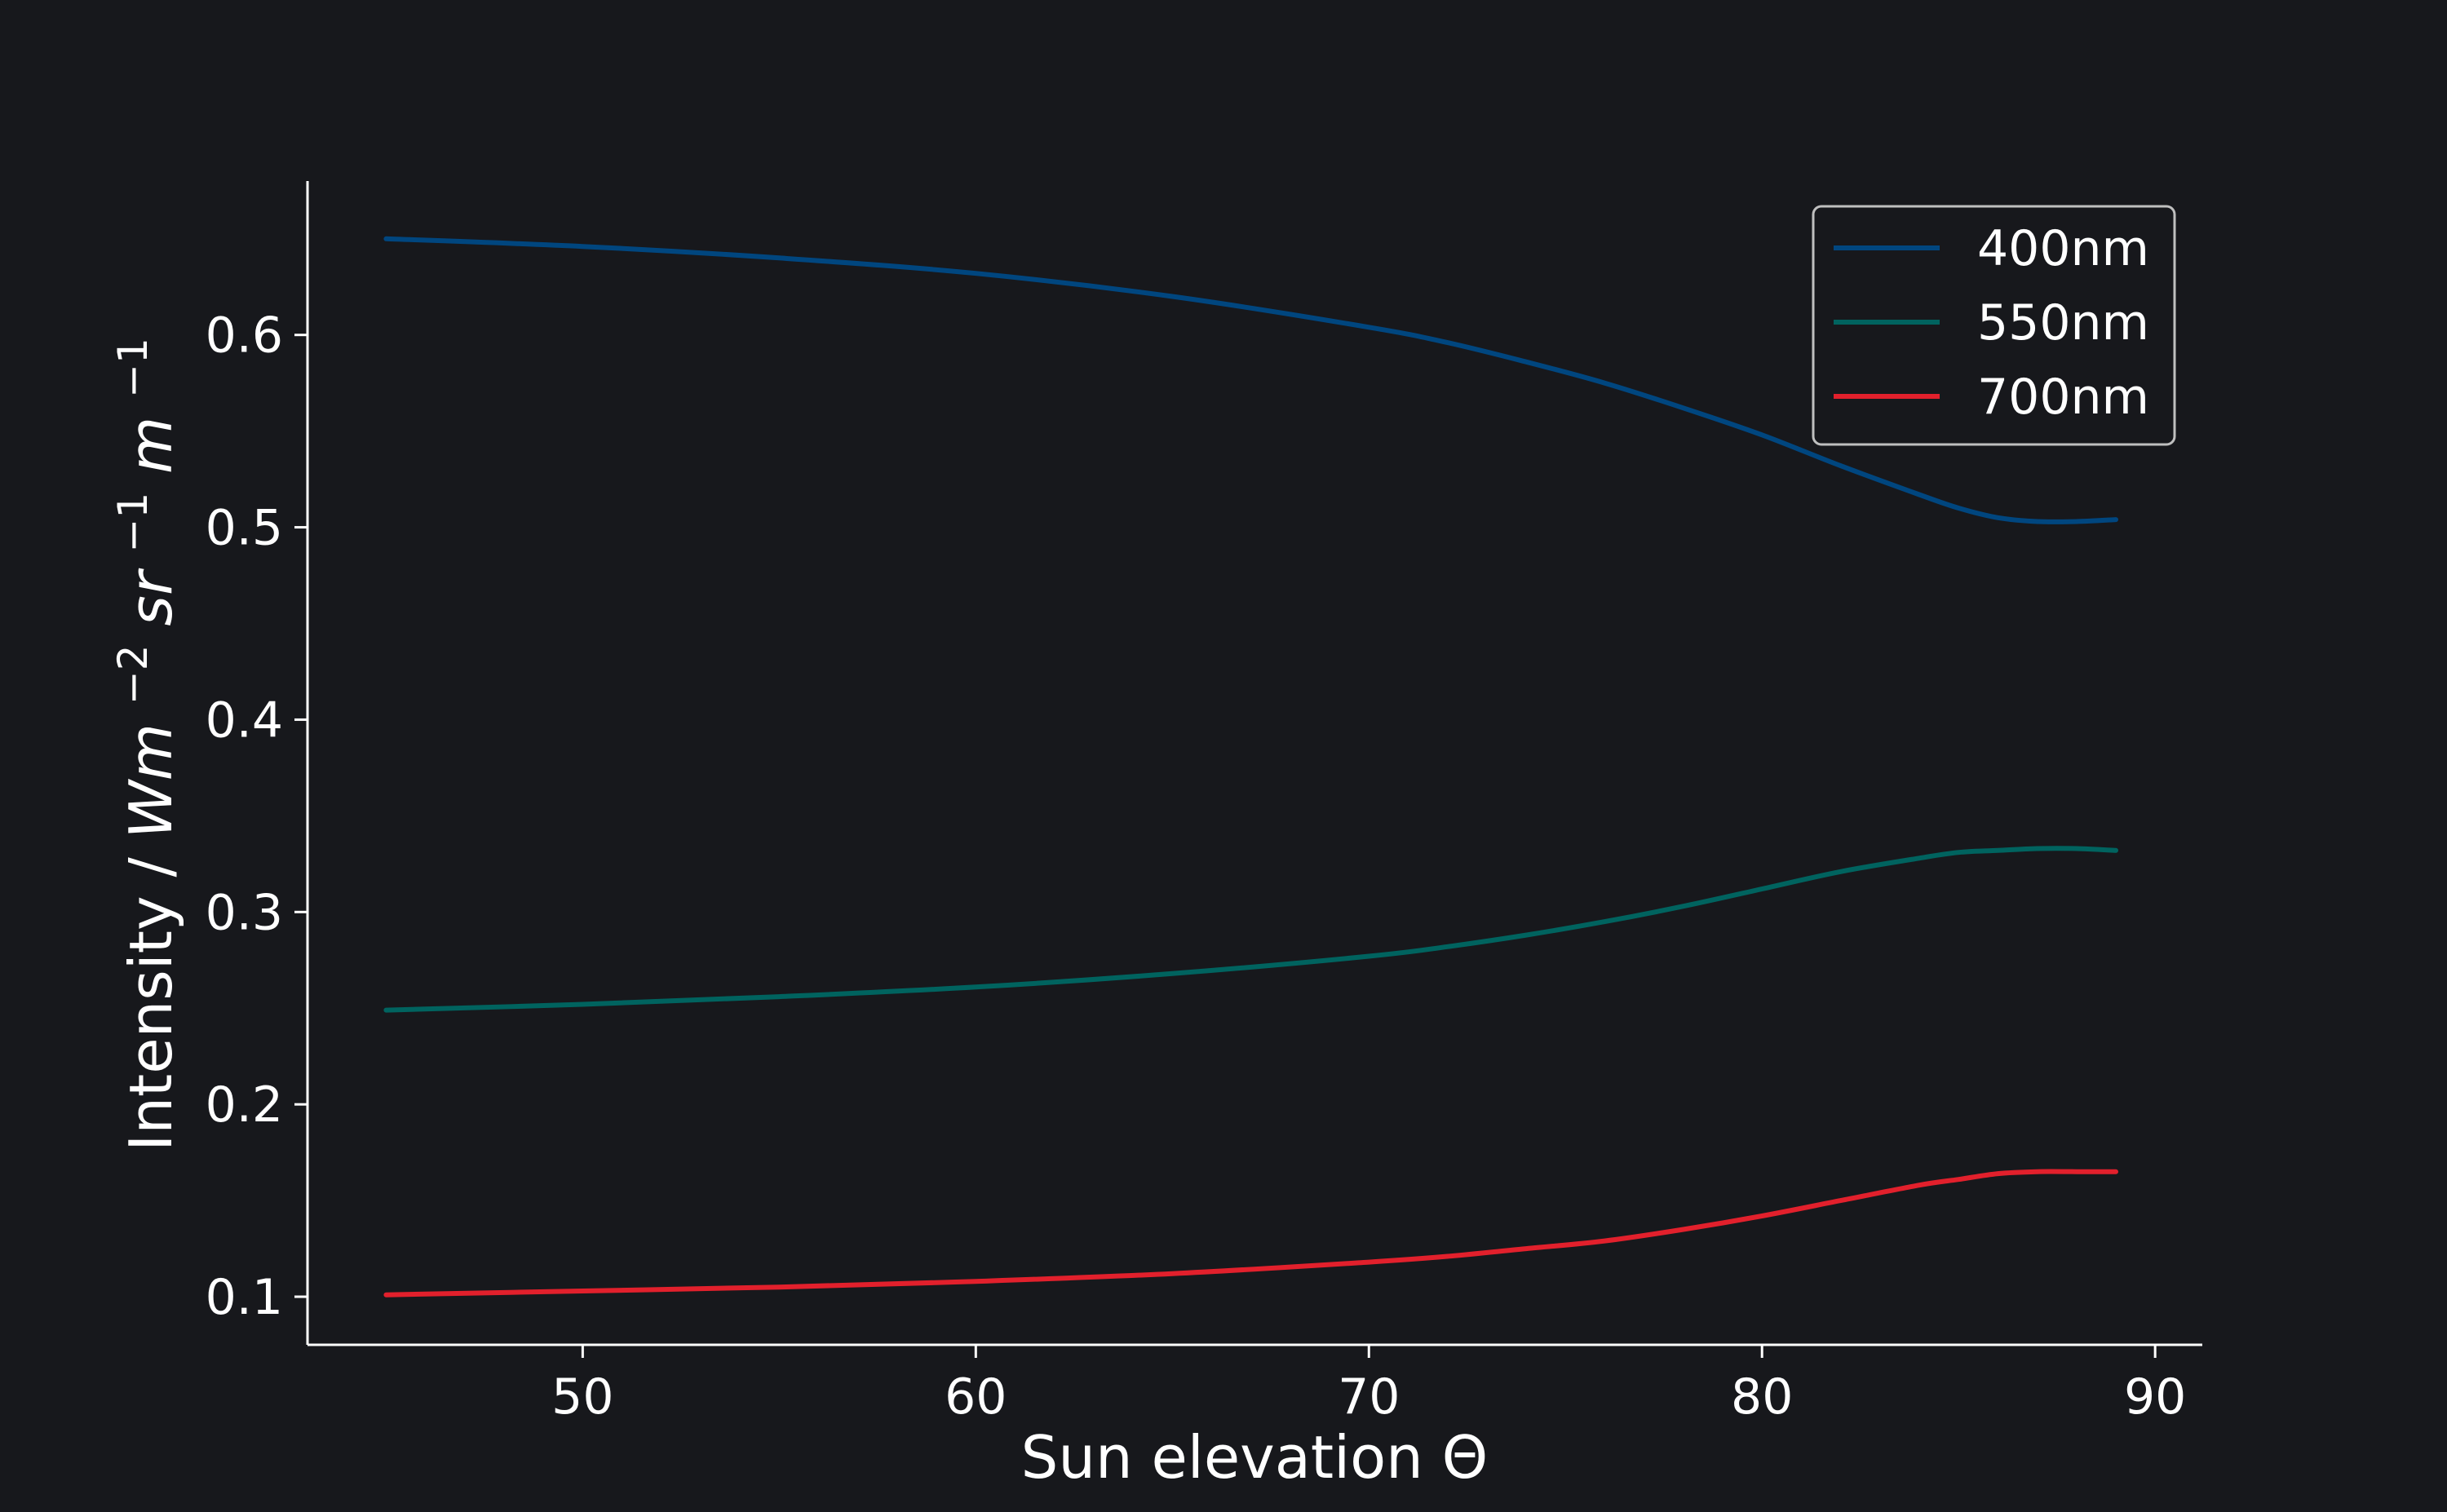 This screenshot has width=2447, height=1512. Describe the element at coordinates (244, 336) in the screenshot. I see `y-tick-label: 0.6` at that location.